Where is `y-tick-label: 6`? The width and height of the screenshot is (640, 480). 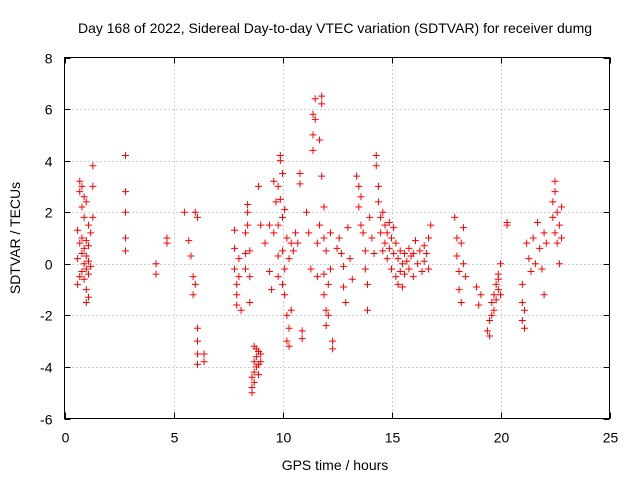
y-tick-label: 6 is located at coordinates (49, 110).